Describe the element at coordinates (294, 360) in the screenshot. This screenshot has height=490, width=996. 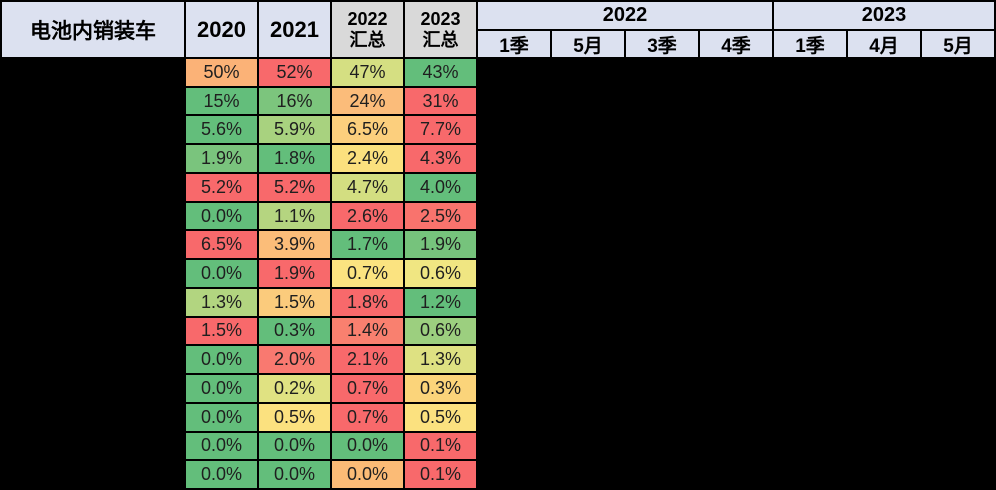
I see `value-cell: 2.0%` at that location.